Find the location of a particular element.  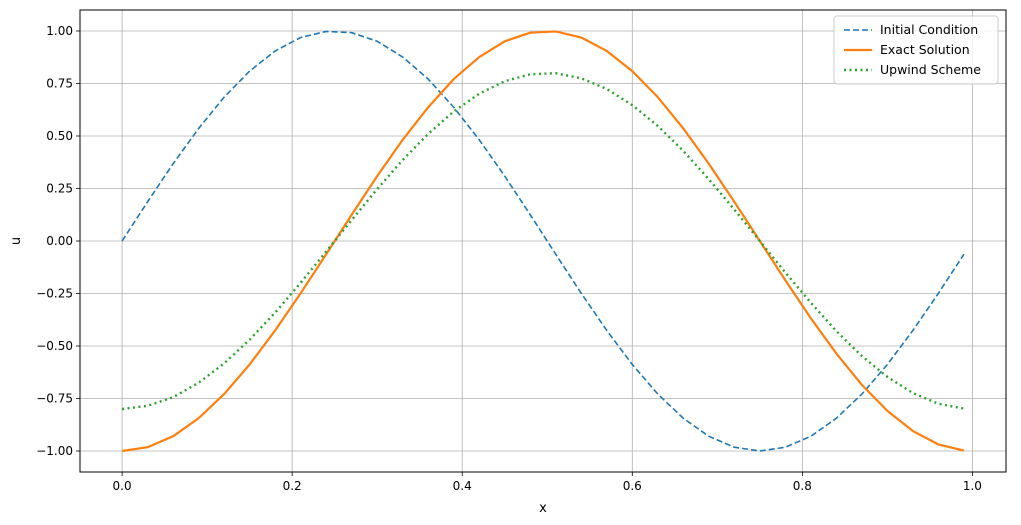

x-tick-label: 0.2 is located at coordinates (292, 486).